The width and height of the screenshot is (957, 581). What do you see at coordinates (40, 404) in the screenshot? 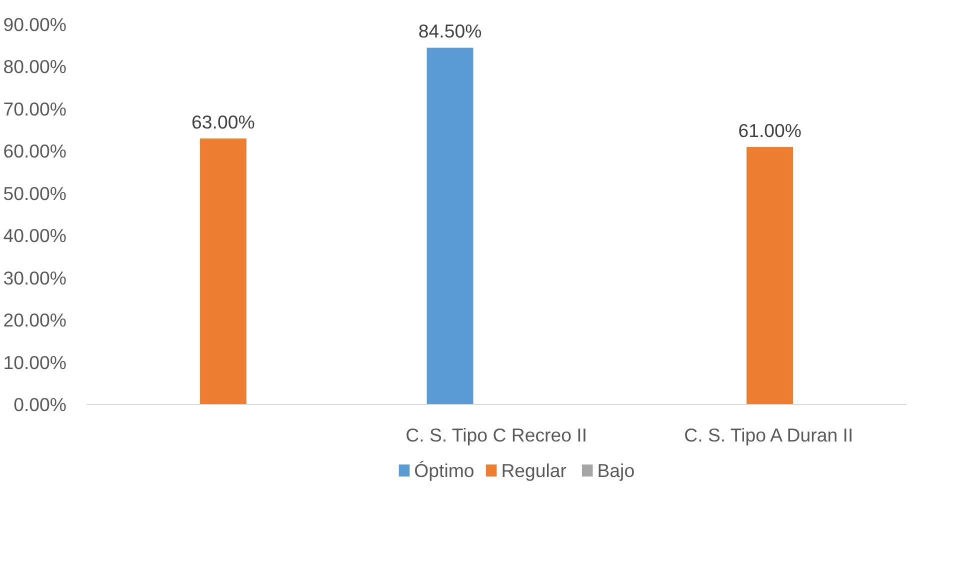
I see `y-tick-label: 0.00%` at bounding box center [40, 404].